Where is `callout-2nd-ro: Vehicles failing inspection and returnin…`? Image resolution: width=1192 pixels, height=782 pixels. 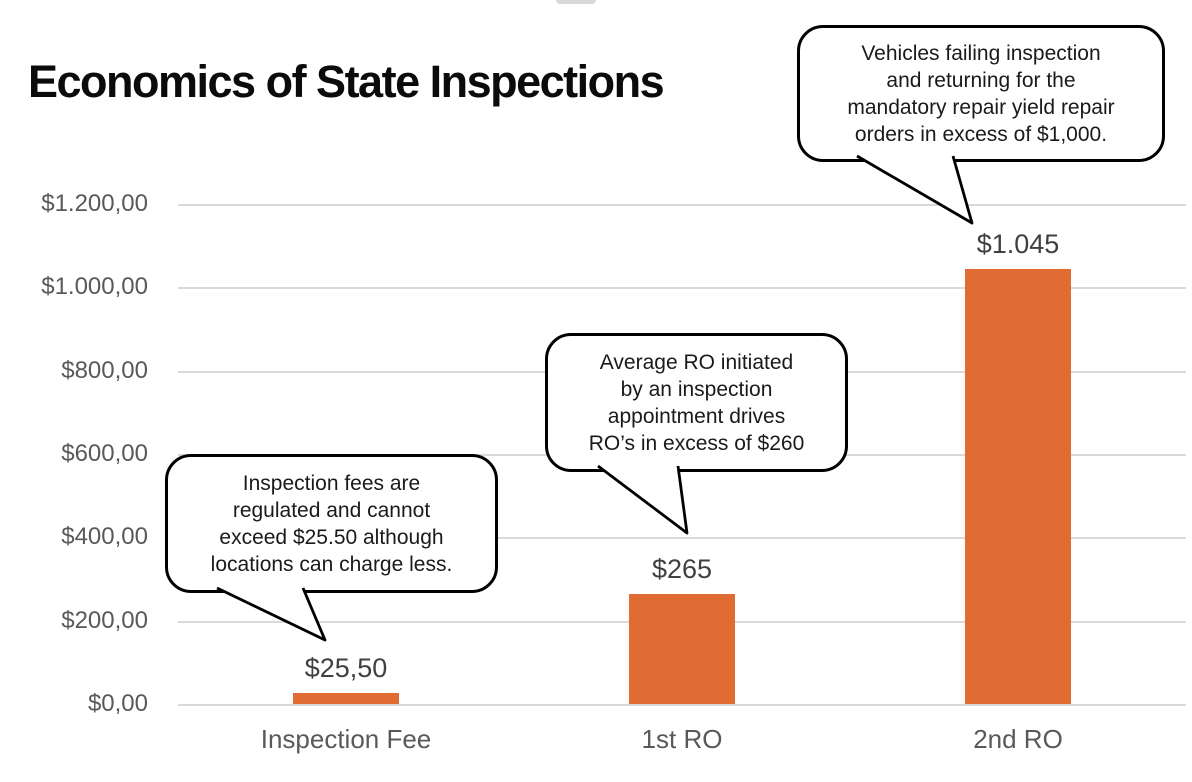
callout-2nd-ro: Vehicles failing inspection and returnin… is located at coordinates (981, 93).